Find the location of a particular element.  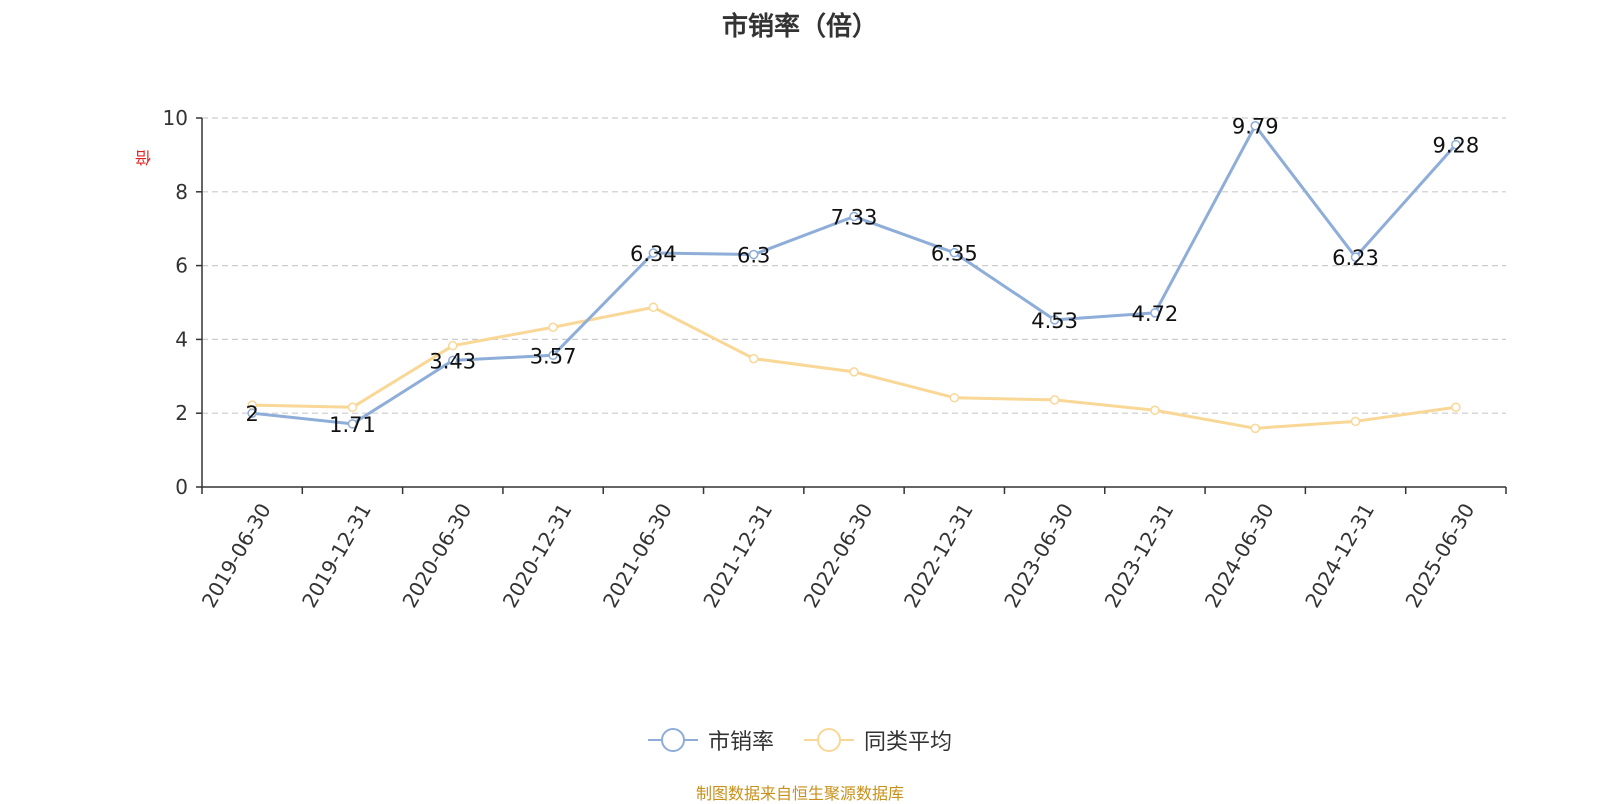

data-label: 9.28 is located at coordinates (1455, 146).